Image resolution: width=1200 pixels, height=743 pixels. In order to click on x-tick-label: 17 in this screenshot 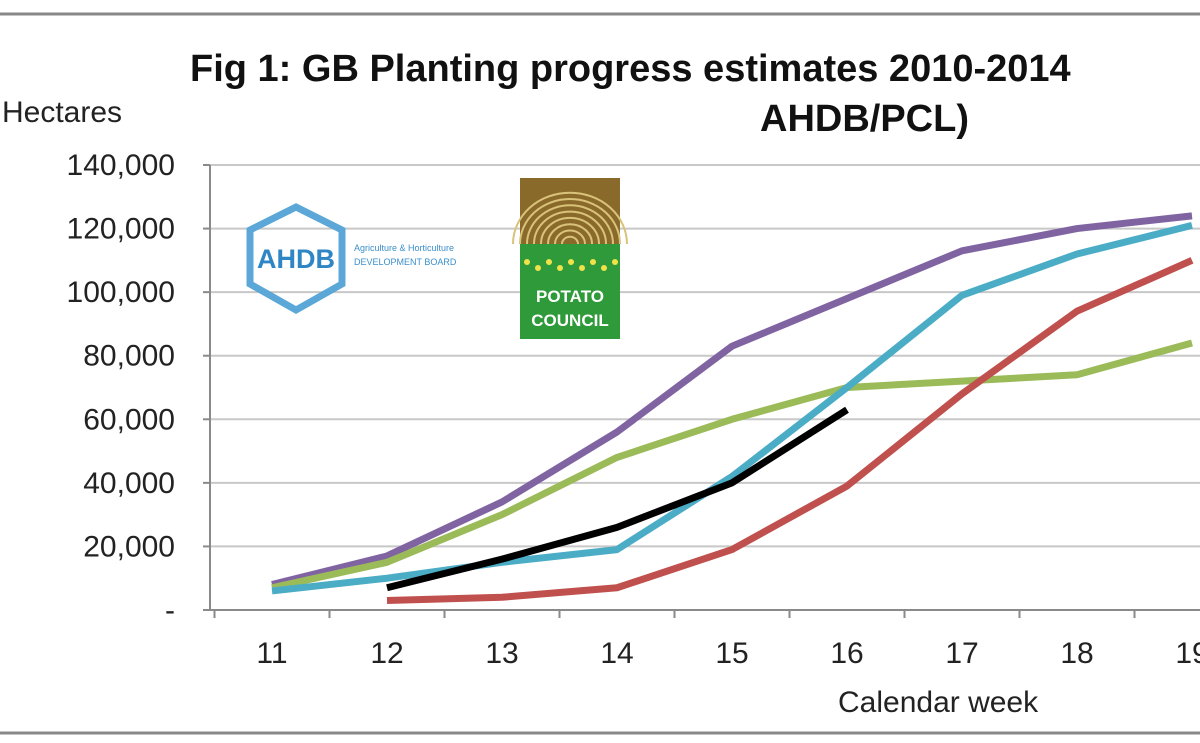, I will do `click(961, 653)`.